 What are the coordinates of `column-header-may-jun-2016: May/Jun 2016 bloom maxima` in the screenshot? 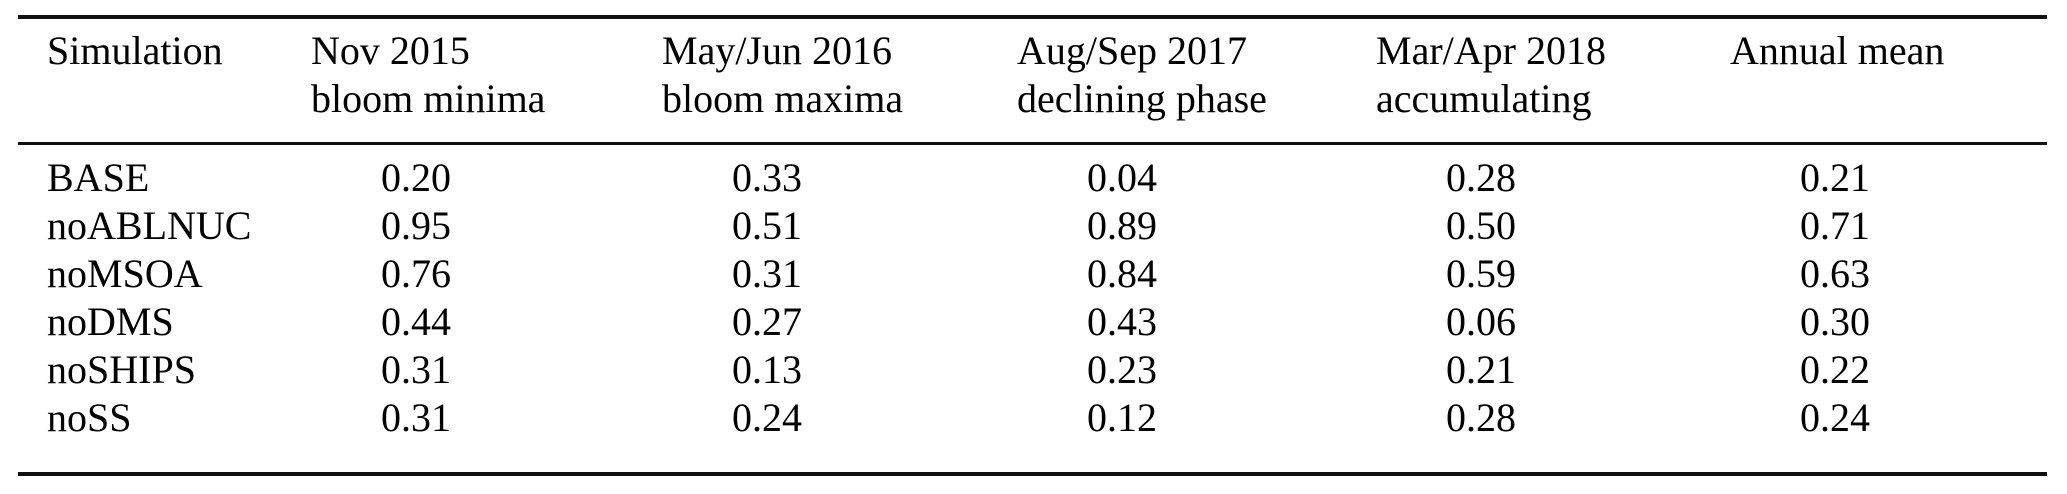 It's located at (839, 81).